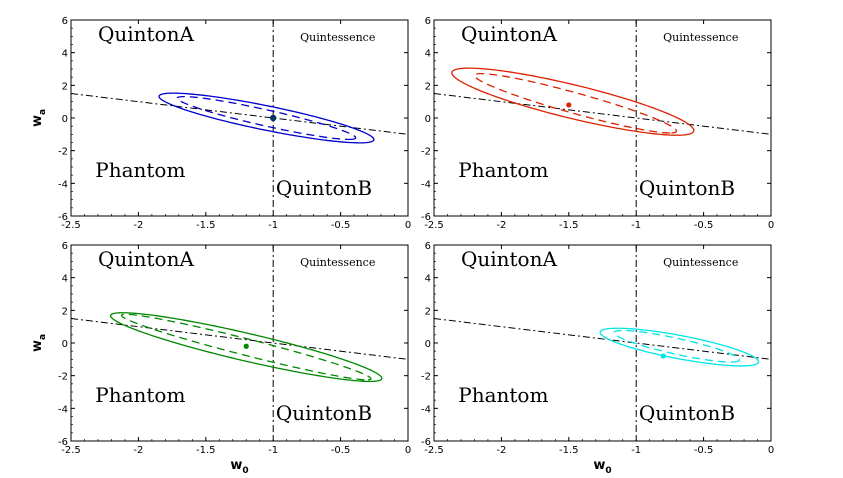  I want to click on panel-top-right-ytick-label: 2, so click(428, 86).